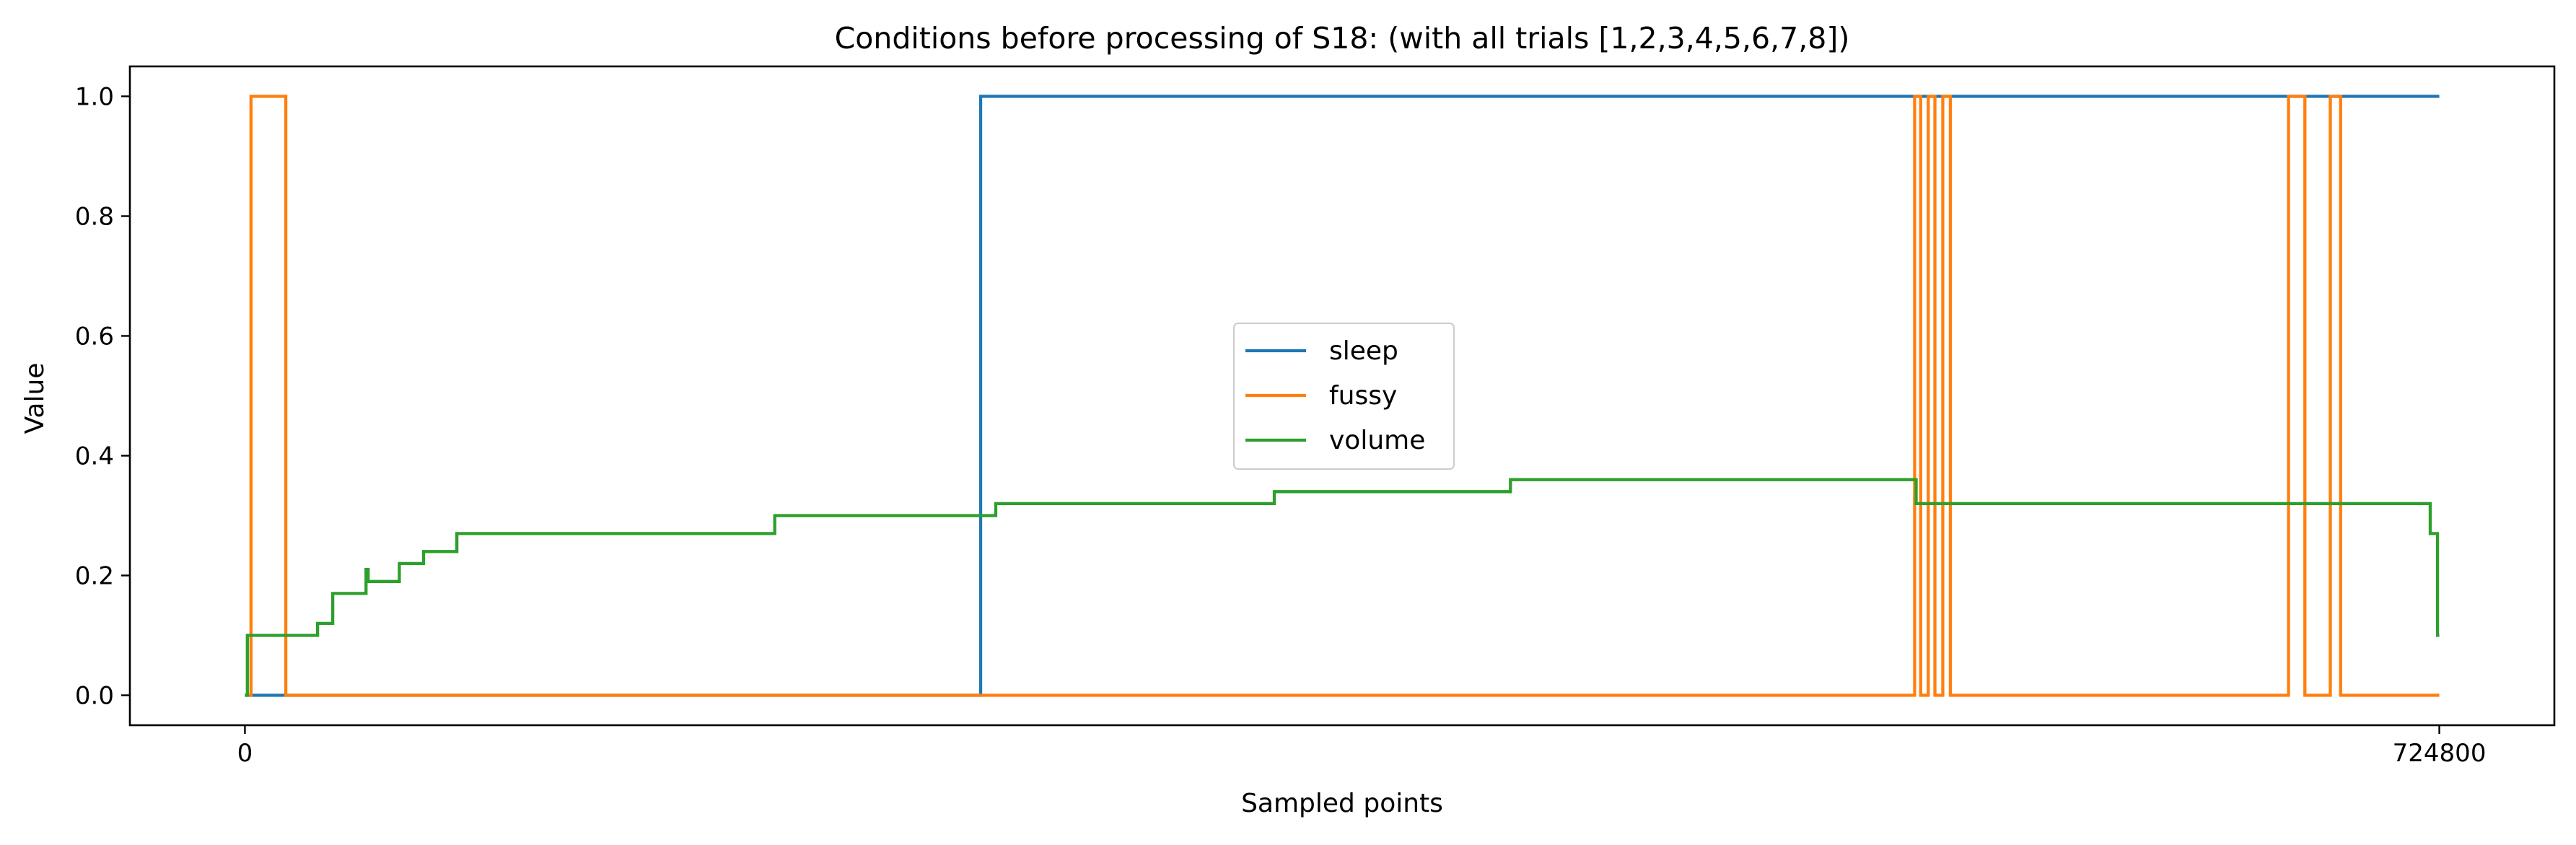  Describe the element at coordinates (245, 753) in the screenshot. I see `x-tick-label: 0` at that location.